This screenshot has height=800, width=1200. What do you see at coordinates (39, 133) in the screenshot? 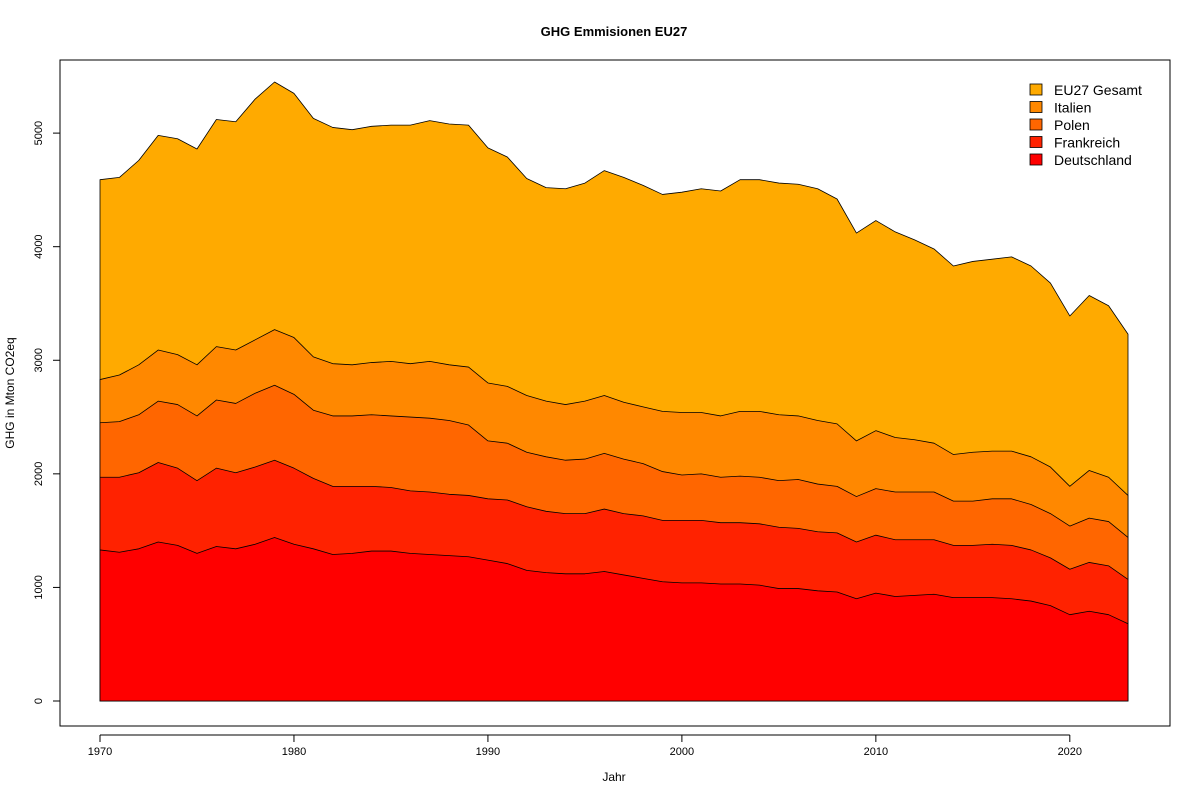
I see `y-tick-label: 5000` at bounding box center [39, 133].